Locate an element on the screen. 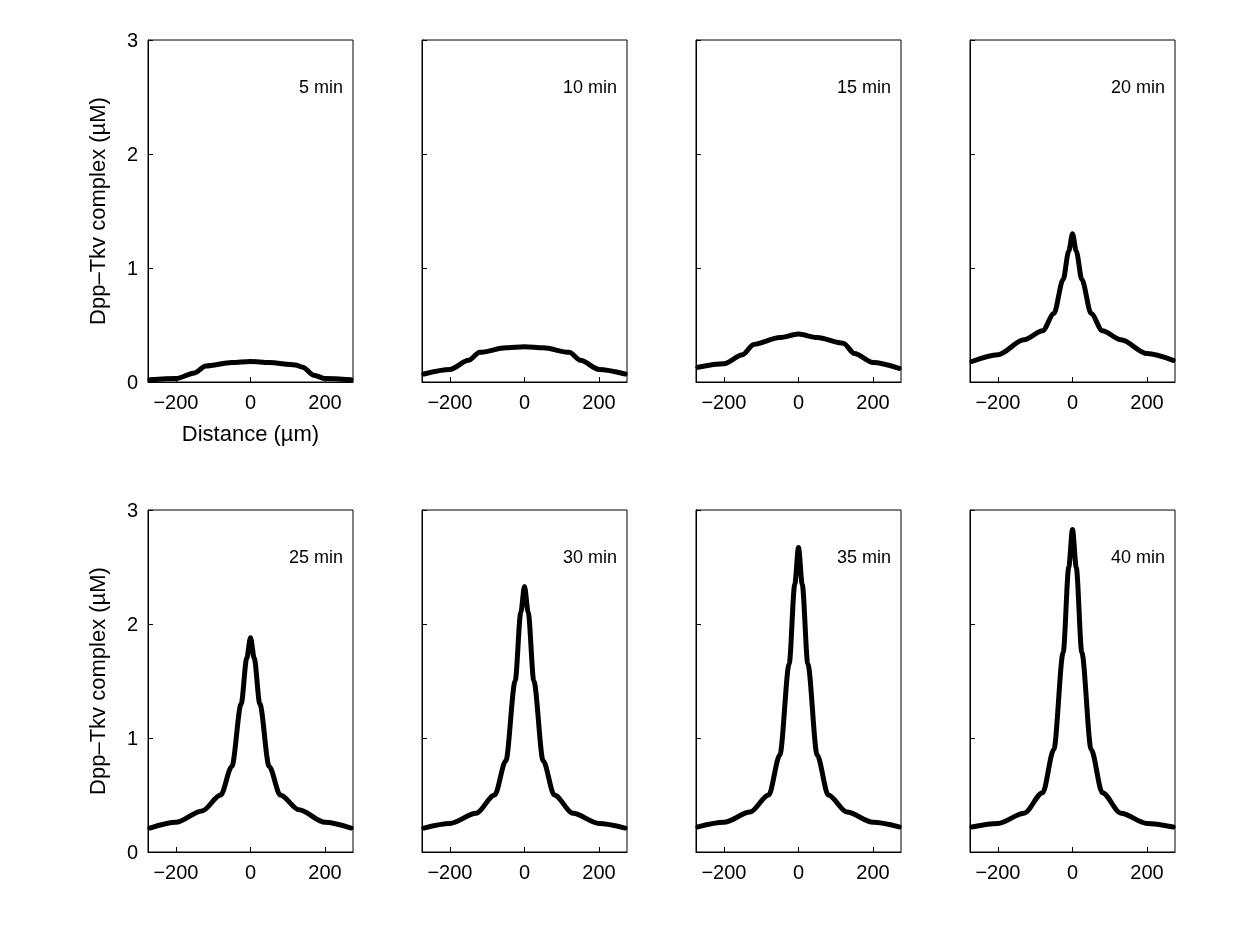  annotation: 15 min is located at coordinates (863, 87).